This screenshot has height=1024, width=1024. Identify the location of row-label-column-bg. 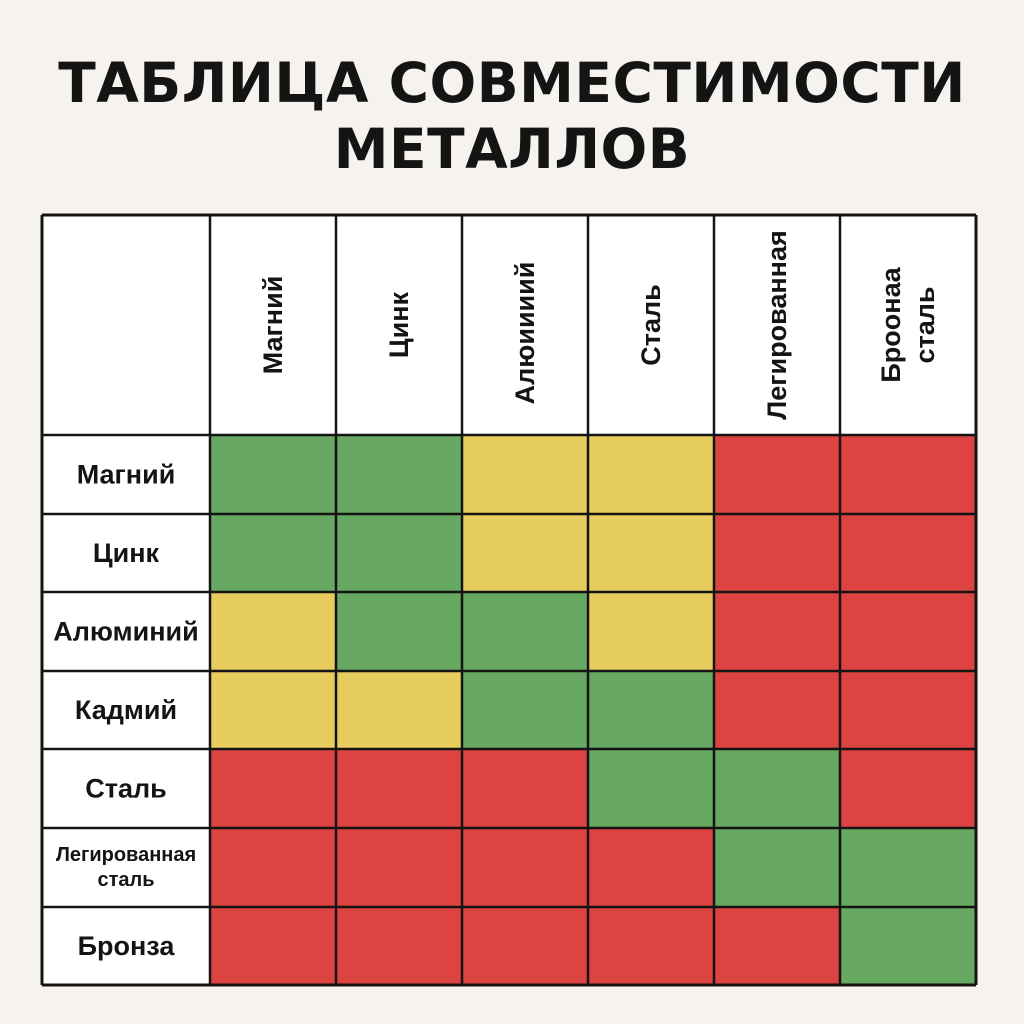
(126, 710).